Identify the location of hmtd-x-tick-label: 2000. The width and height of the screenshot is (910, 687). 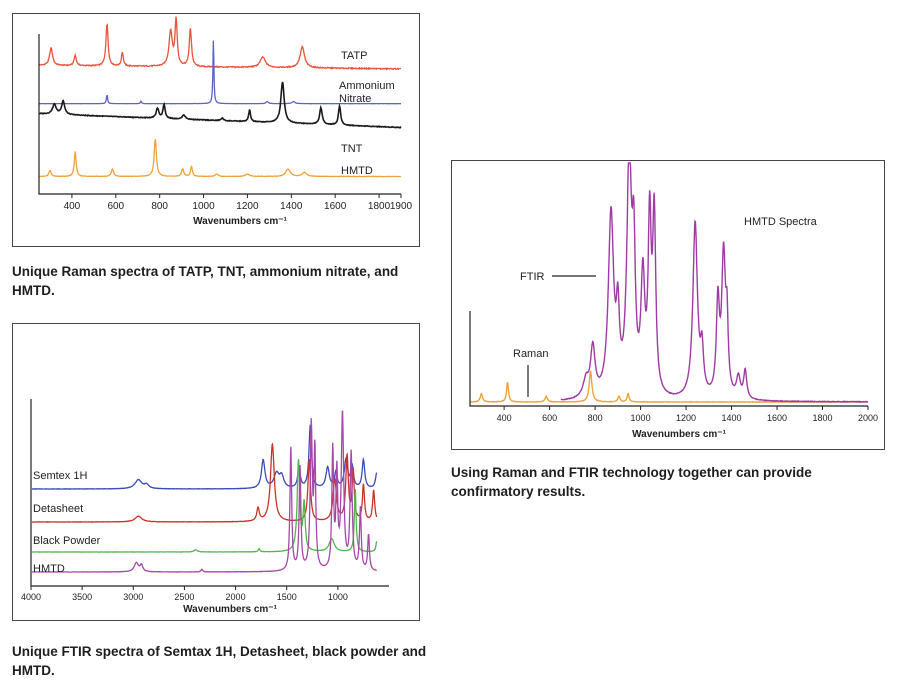
(868, 418).